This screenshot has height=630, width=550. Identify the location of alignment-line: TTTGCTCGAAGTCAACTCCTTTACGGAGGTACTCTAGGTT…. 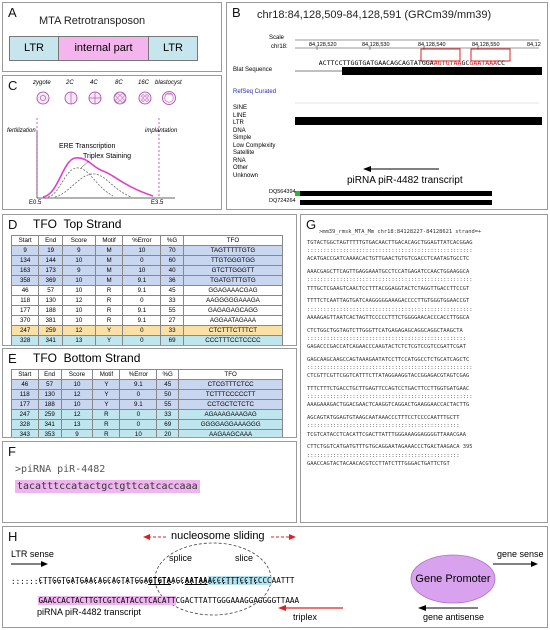
(388, 288).